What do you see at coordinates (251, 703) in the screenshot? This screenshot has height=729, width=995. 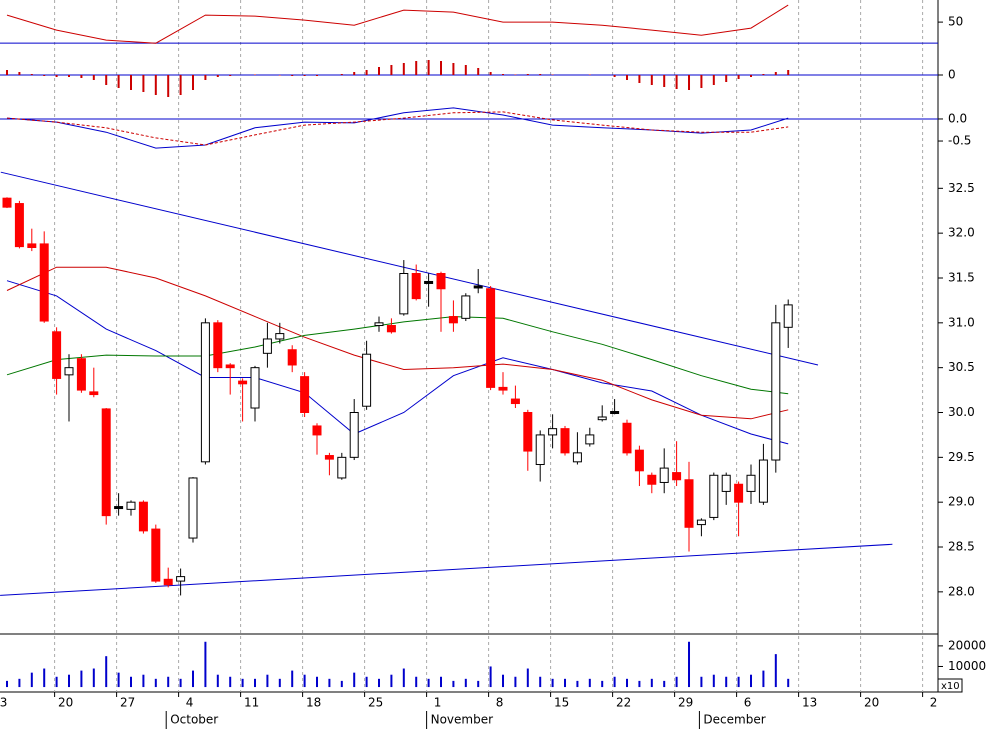 I see `x-tick-label: 11` at bounding box center [251, 703].